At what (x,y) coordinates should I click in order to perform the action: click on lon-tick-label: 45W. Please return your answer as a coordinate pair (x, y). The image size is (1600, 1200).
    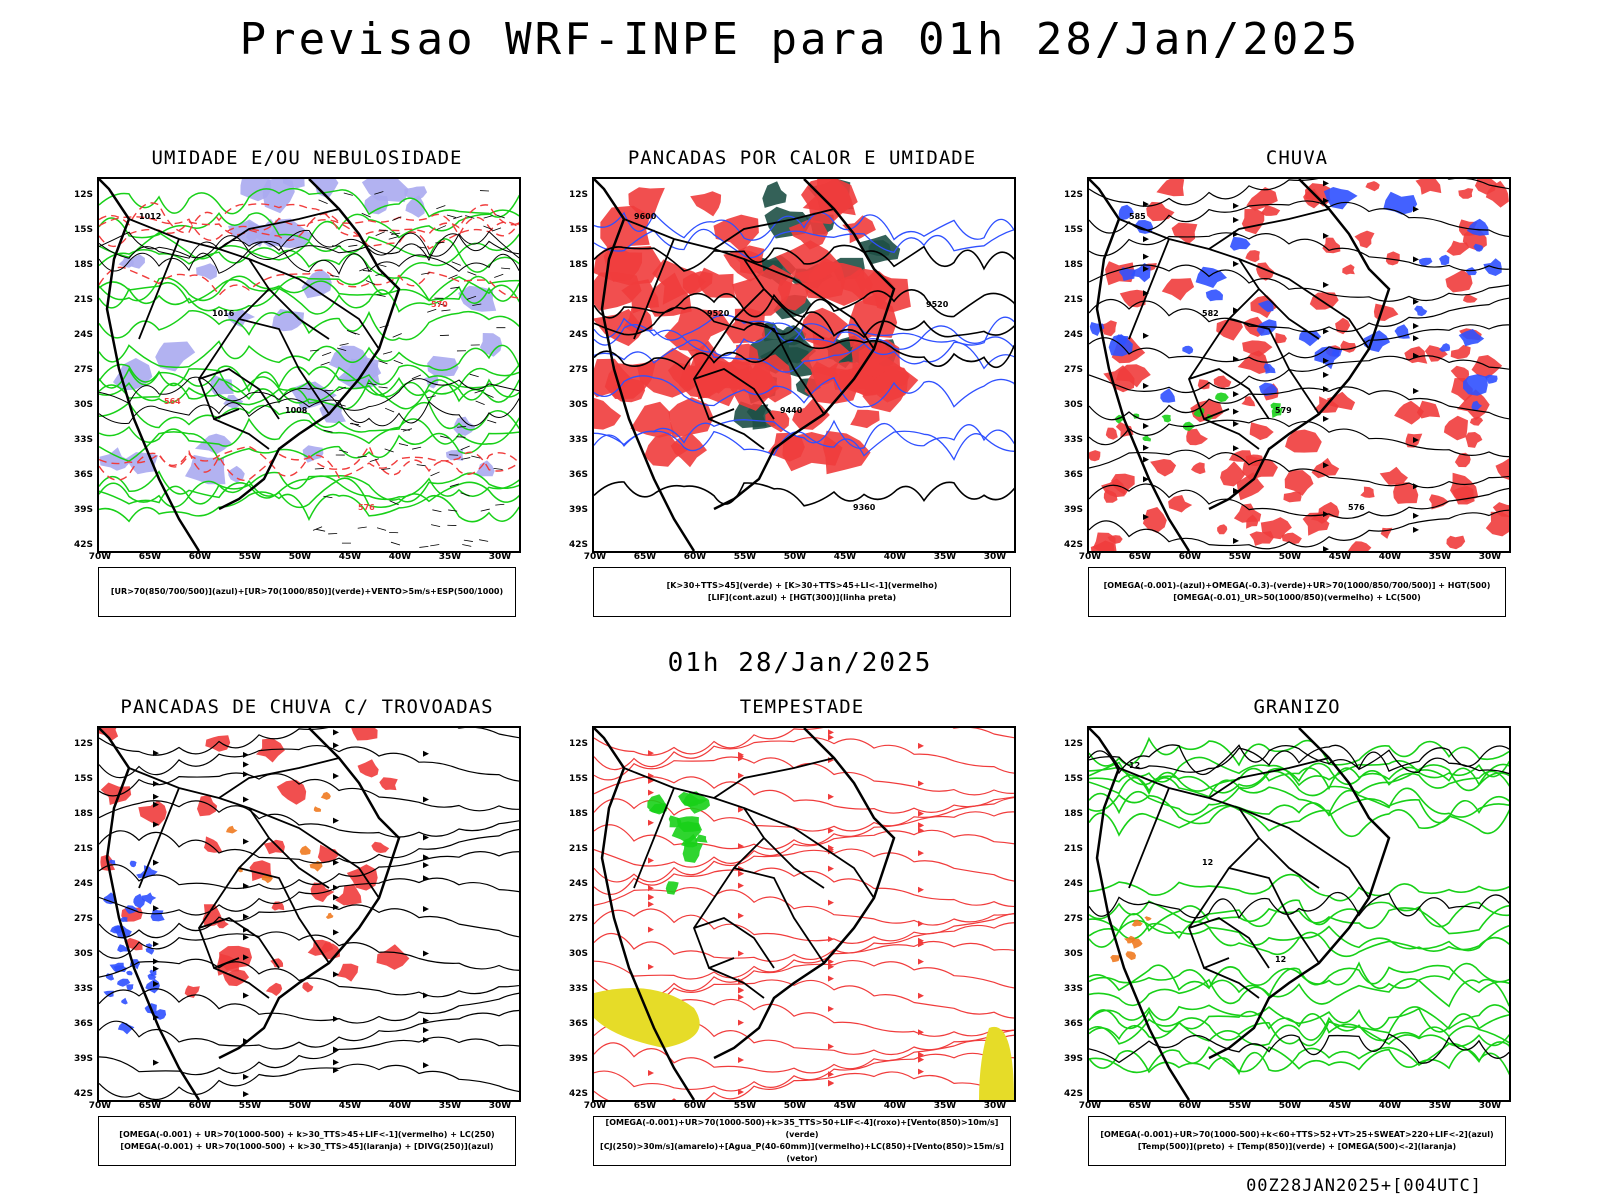
    Looking at the image, I should click on (350, 1106).